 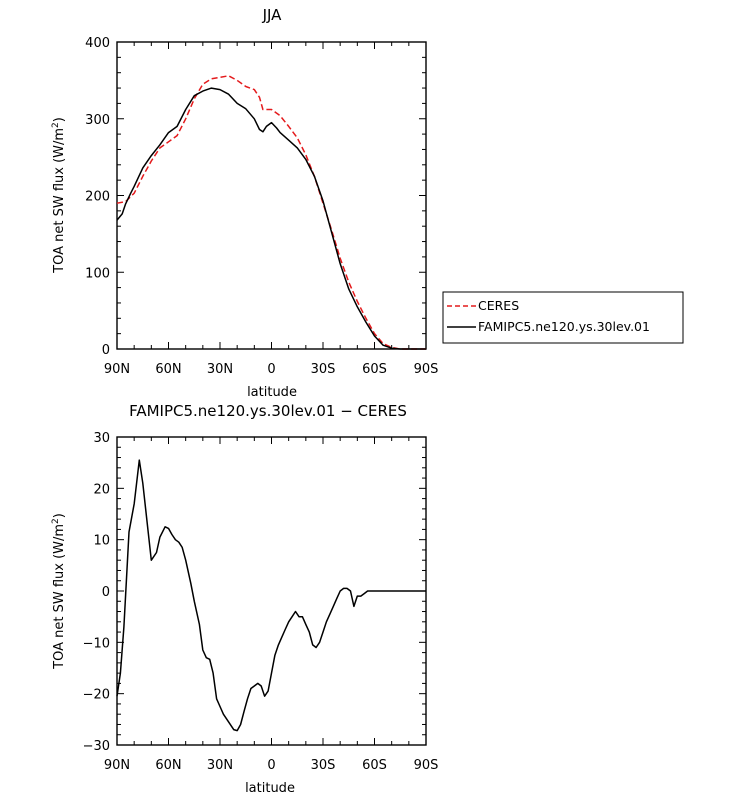 I want to click on y-tick-label: 200, so click(x=97, y=197).